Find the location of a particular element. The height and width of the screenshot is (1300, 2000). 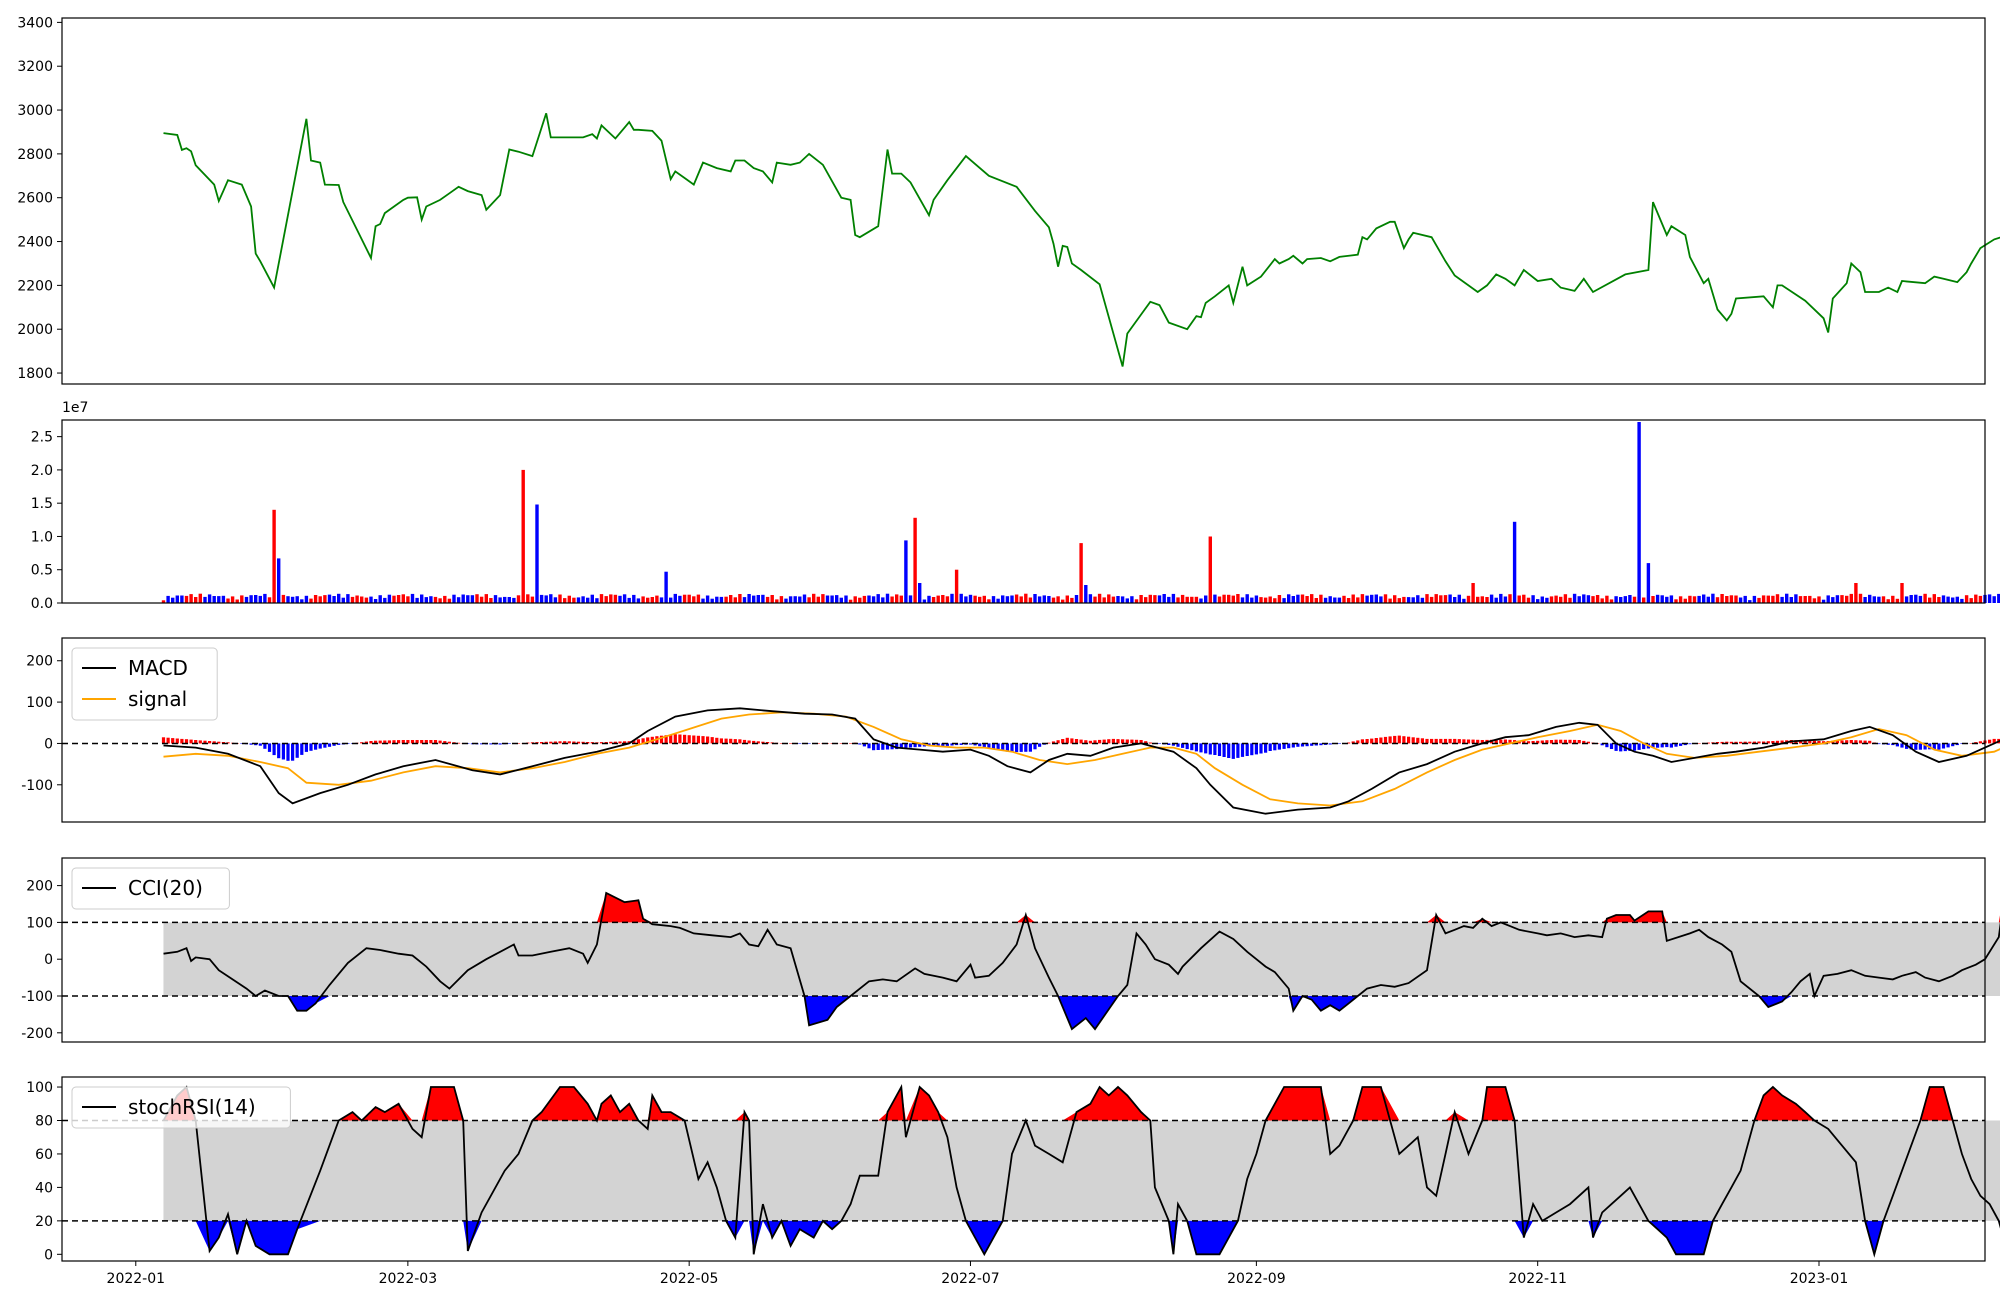

legend-label: signal is located at coordinates (157, 699).